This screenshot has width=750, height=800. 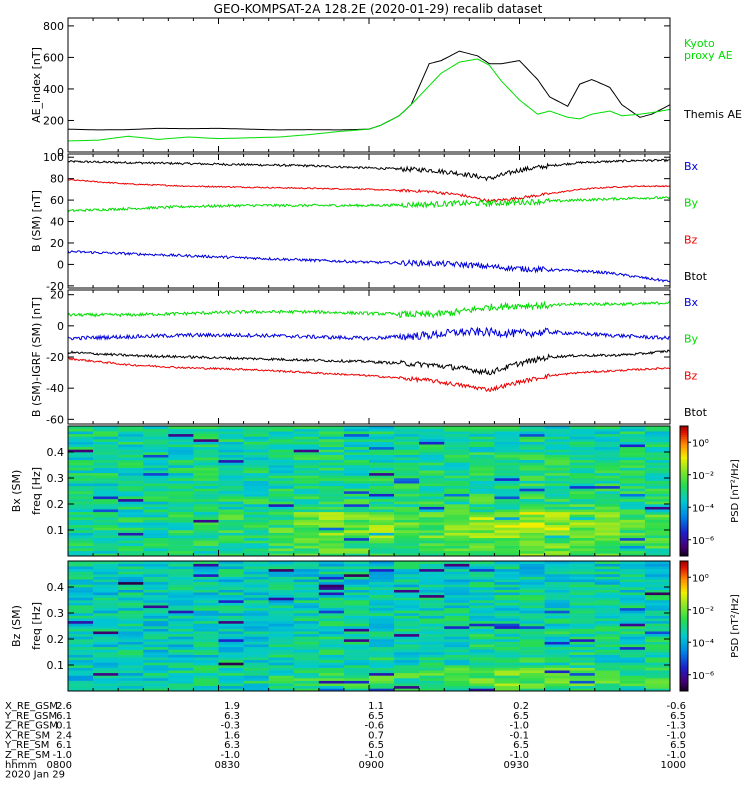 I want to click on spectrogram-cells, so click(x=369, y=626).